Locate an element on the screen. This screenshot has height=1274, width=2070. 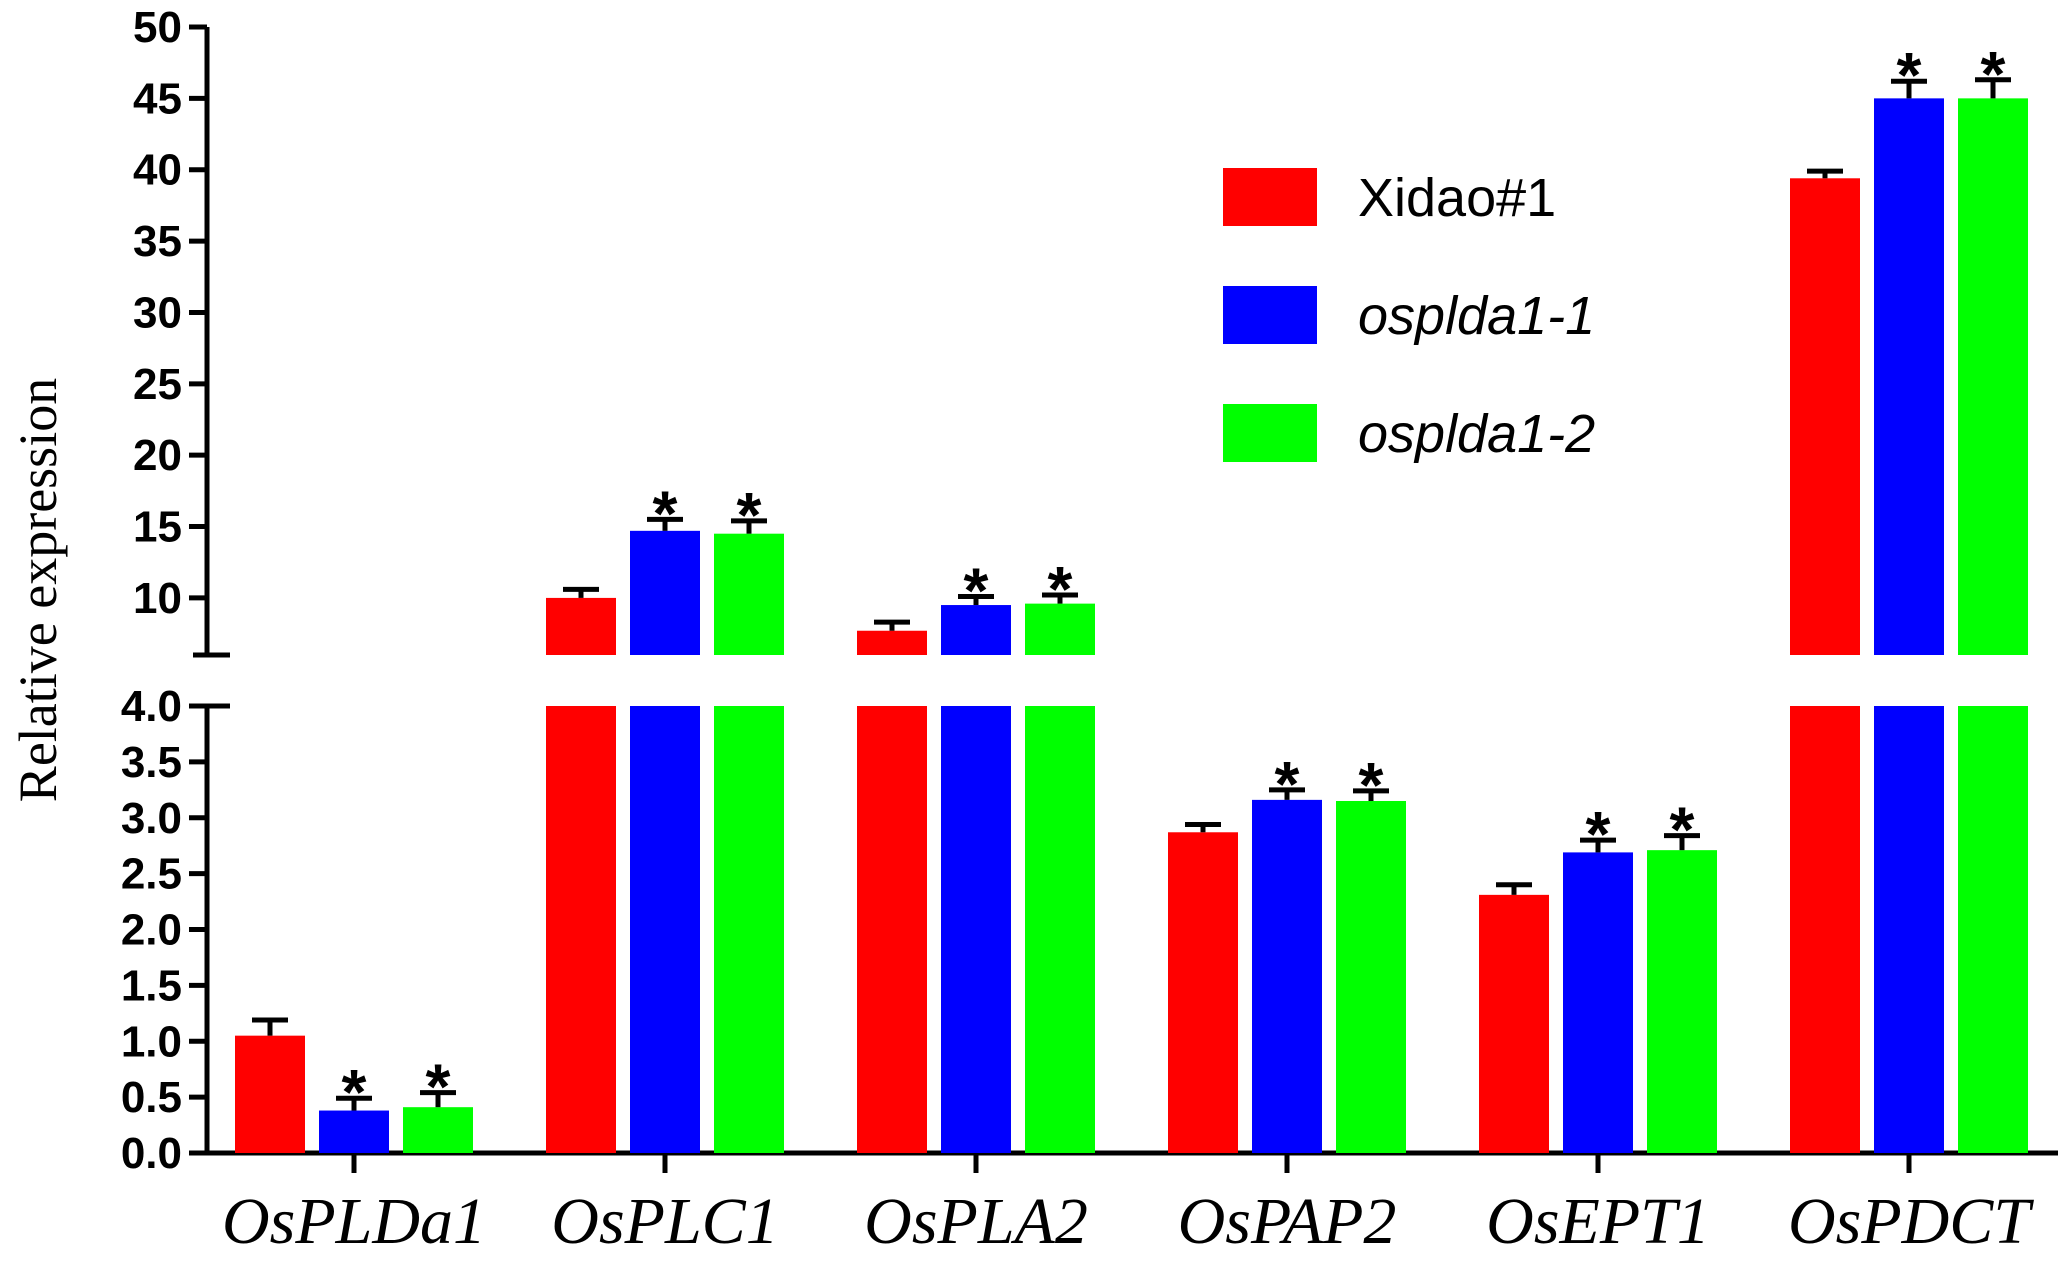
bar-OsPDCT-osplda1-1-lower is located at coordinates (1909, 929).